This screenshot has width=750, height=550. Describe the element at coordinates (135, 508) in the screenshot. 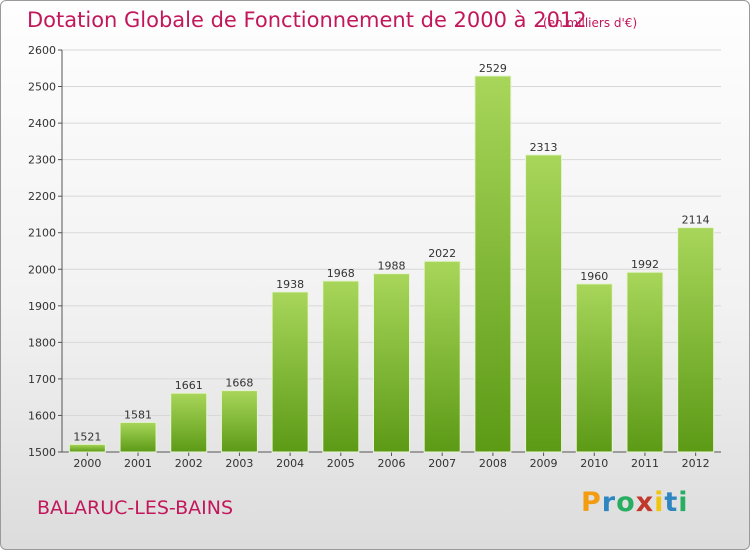

I see `commune-name: BALARUC-LES-BAINS` at that location.